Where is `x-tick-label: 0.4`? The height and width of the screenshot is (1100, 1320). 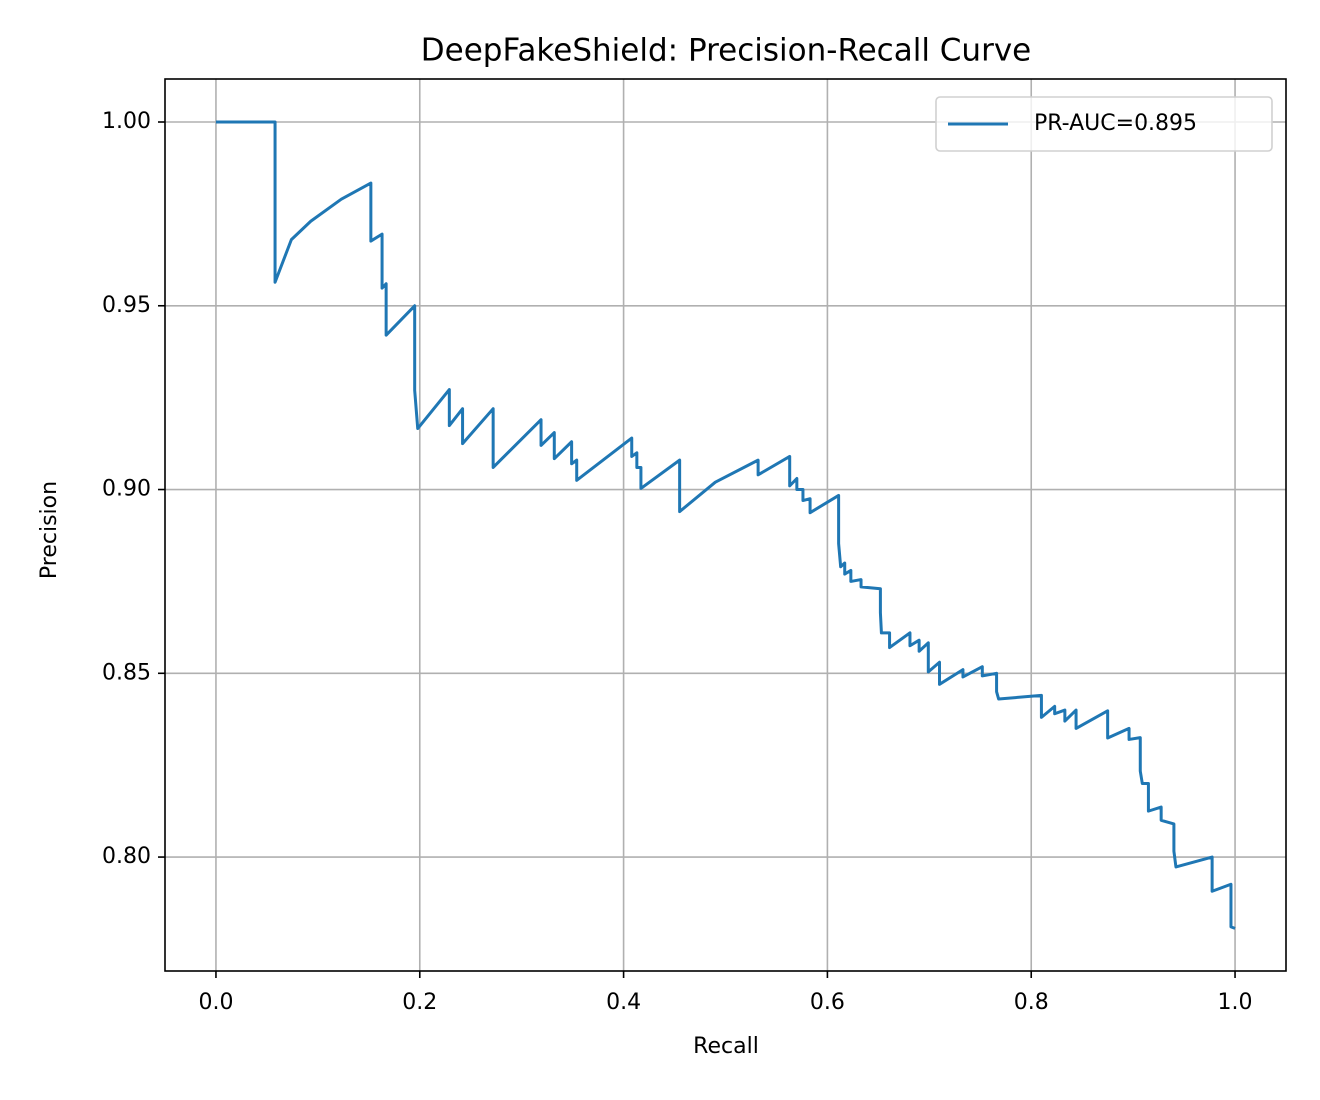
x-tick-label: 0.4 is located at coordinates (623, 1002).